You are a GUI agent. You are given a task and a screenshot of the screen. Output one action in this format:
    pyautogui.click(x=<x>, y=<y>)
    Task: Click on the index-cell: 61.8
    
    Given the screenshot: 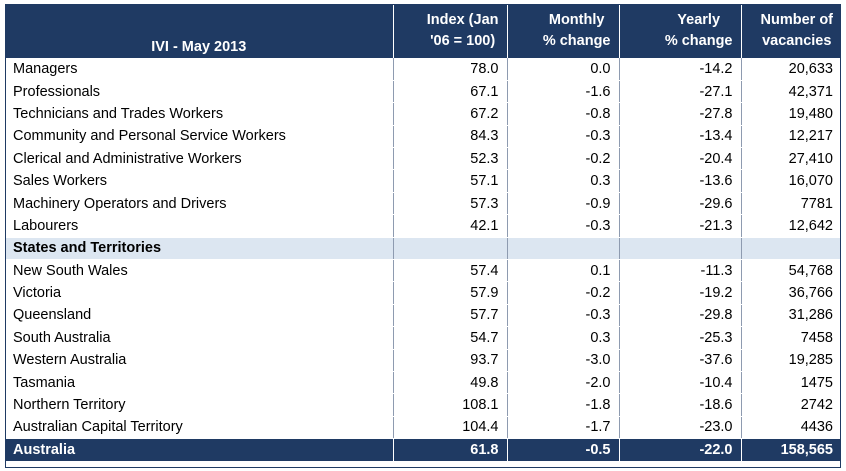 What is the action you would take?
    pyautogui.click(x=449, y=450)
    